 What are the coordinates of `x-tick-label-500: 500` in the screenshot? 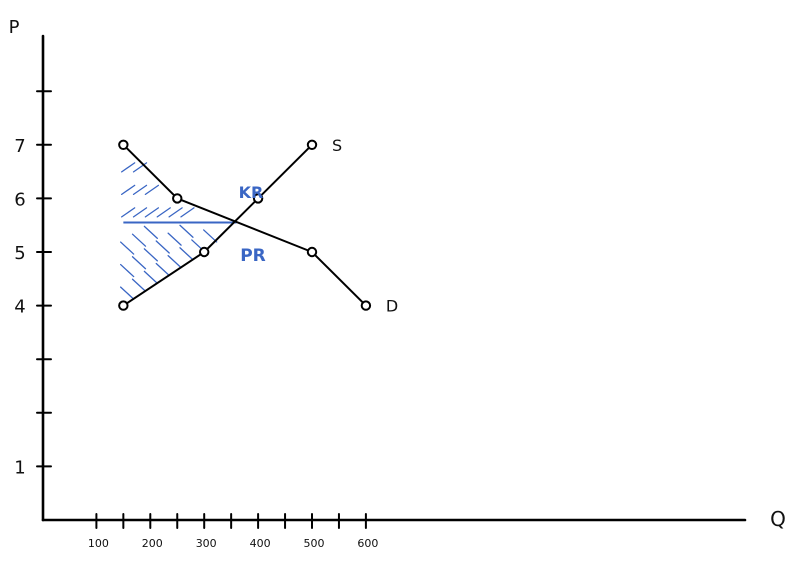 It's located at (314, 543).